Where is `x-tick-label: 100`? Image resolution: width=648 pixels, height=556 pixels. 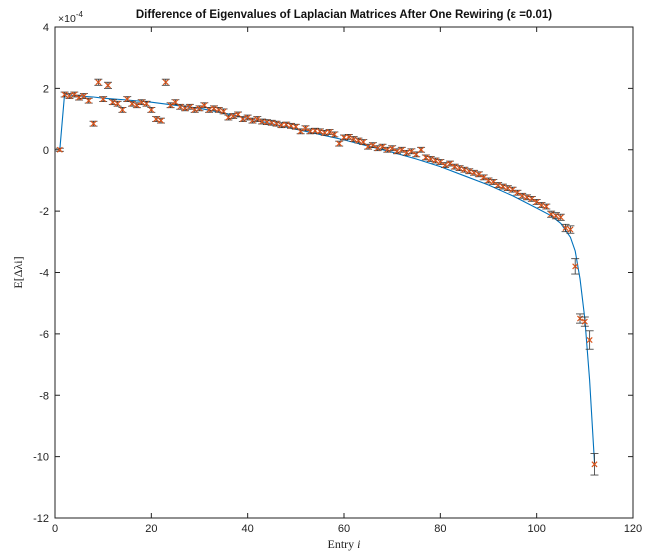 x-tick-label: 100 is located at coordinates (536, 529).